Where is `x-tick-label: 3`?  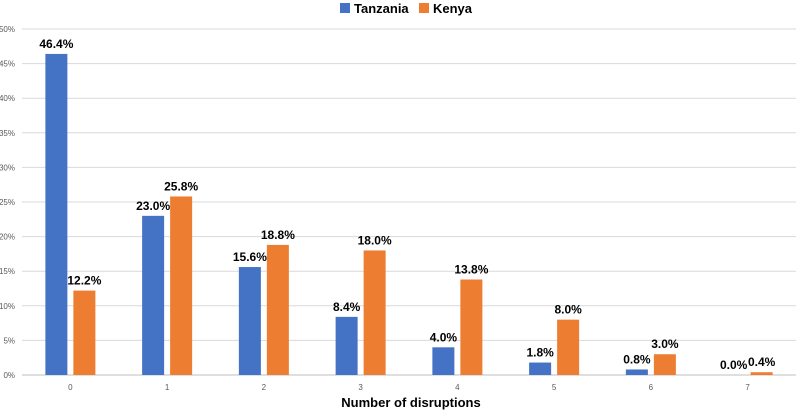
x-tick-label: 3 is located at coordinates (360, 387).